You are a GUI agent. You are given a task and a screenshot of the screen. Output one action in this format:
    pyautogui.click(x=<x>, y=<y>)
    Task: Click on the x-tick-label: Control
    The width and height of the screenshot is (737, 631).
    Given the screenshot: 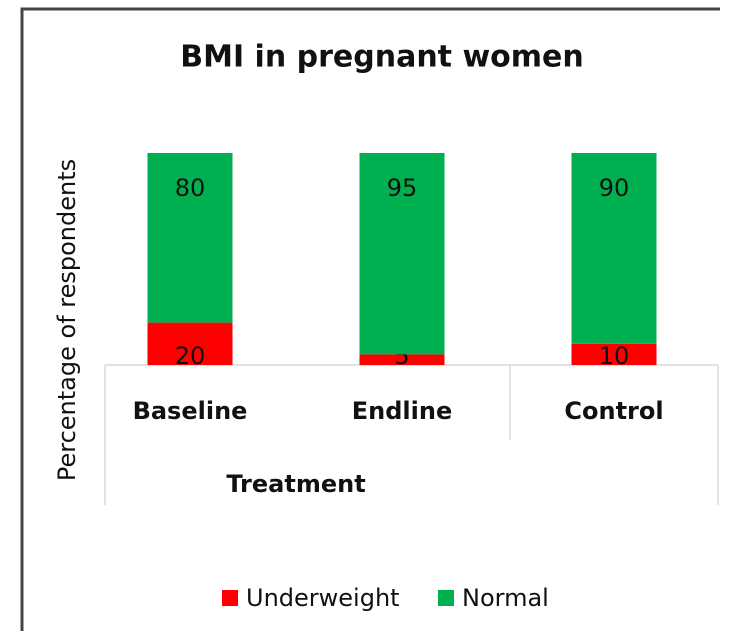 What is the action you would take?
    pyautogui.click(x=613, y=411)
    